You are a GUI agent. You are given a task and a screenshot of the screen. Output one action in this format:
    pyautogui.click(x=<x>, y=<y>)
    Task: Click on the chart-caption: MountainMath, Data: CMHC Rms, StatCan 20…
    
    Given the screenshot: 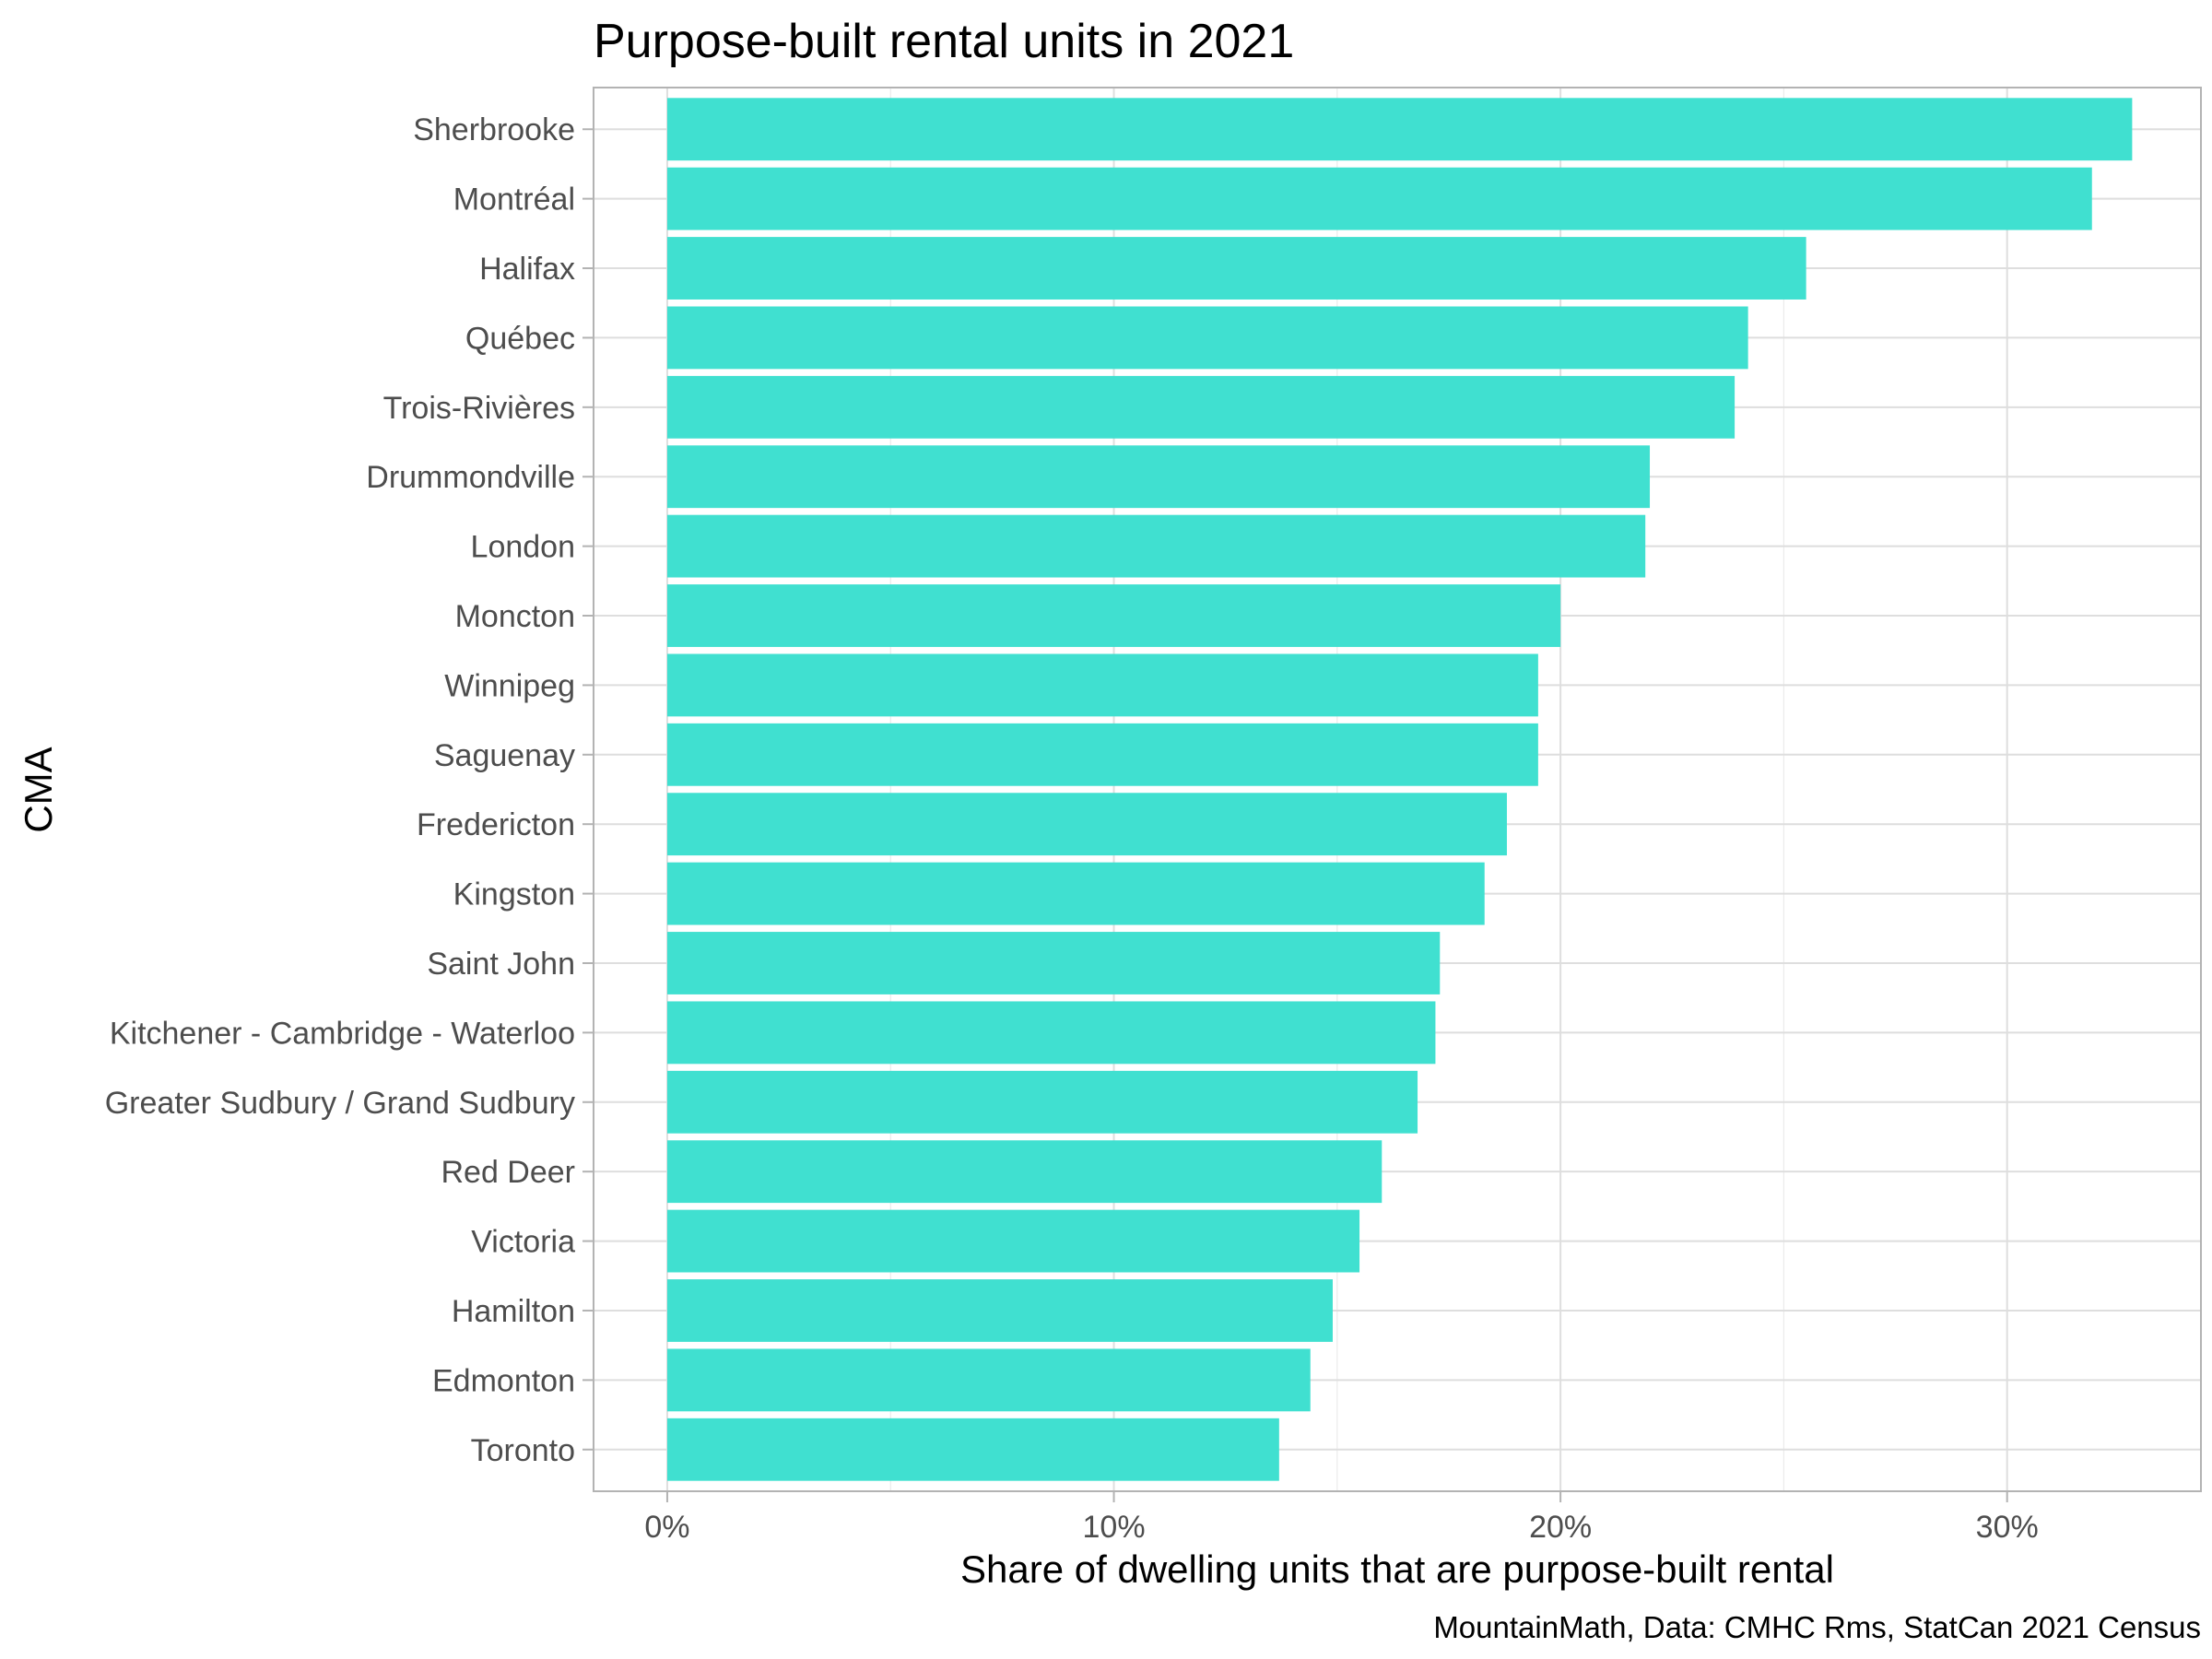 What is the action you would take?
    pyautogui.click(x=1817, y=1627)
    